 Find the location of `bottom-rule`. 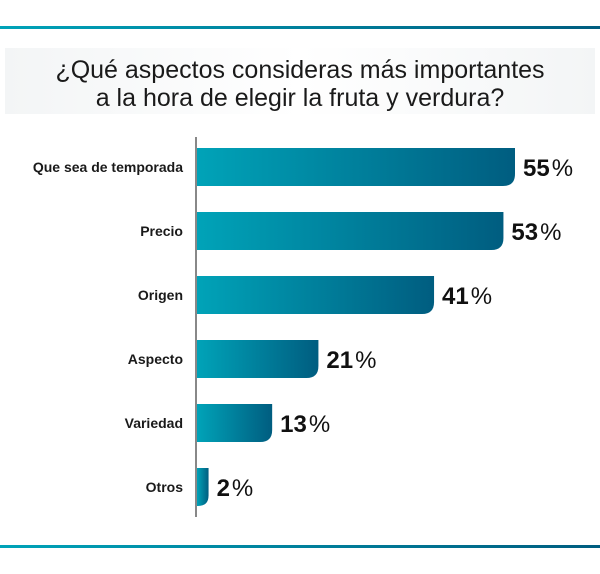

bottom-rule is located at coordinates (300, 546).